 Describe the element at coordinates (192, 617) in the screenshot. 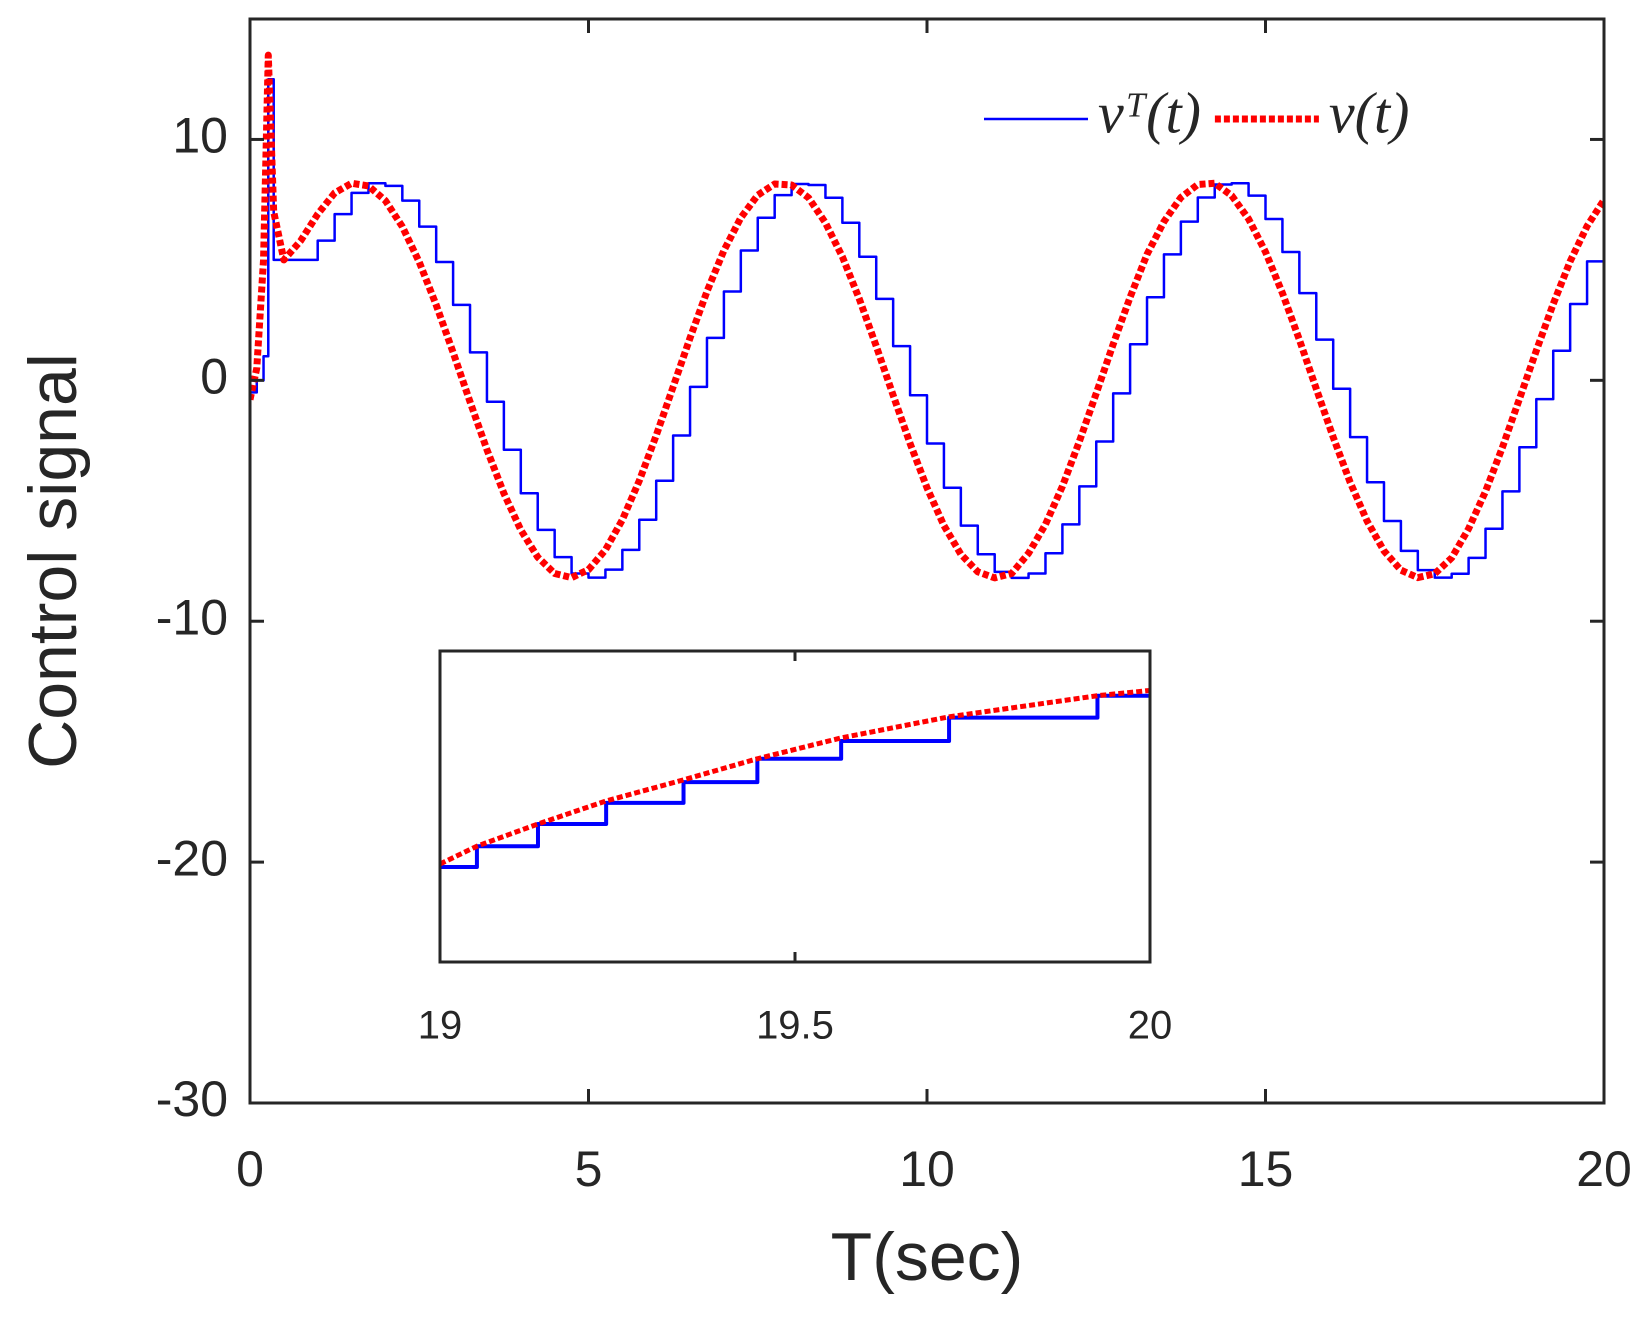

I see `y-tick-label: -10` at that location.